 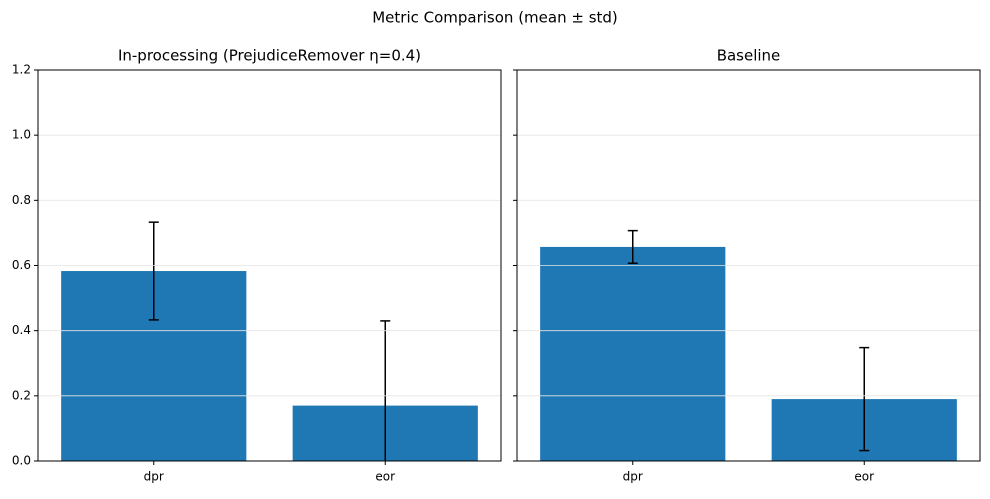 I want to click on y-tick-label: 0.8, so click(x=21, y=200).